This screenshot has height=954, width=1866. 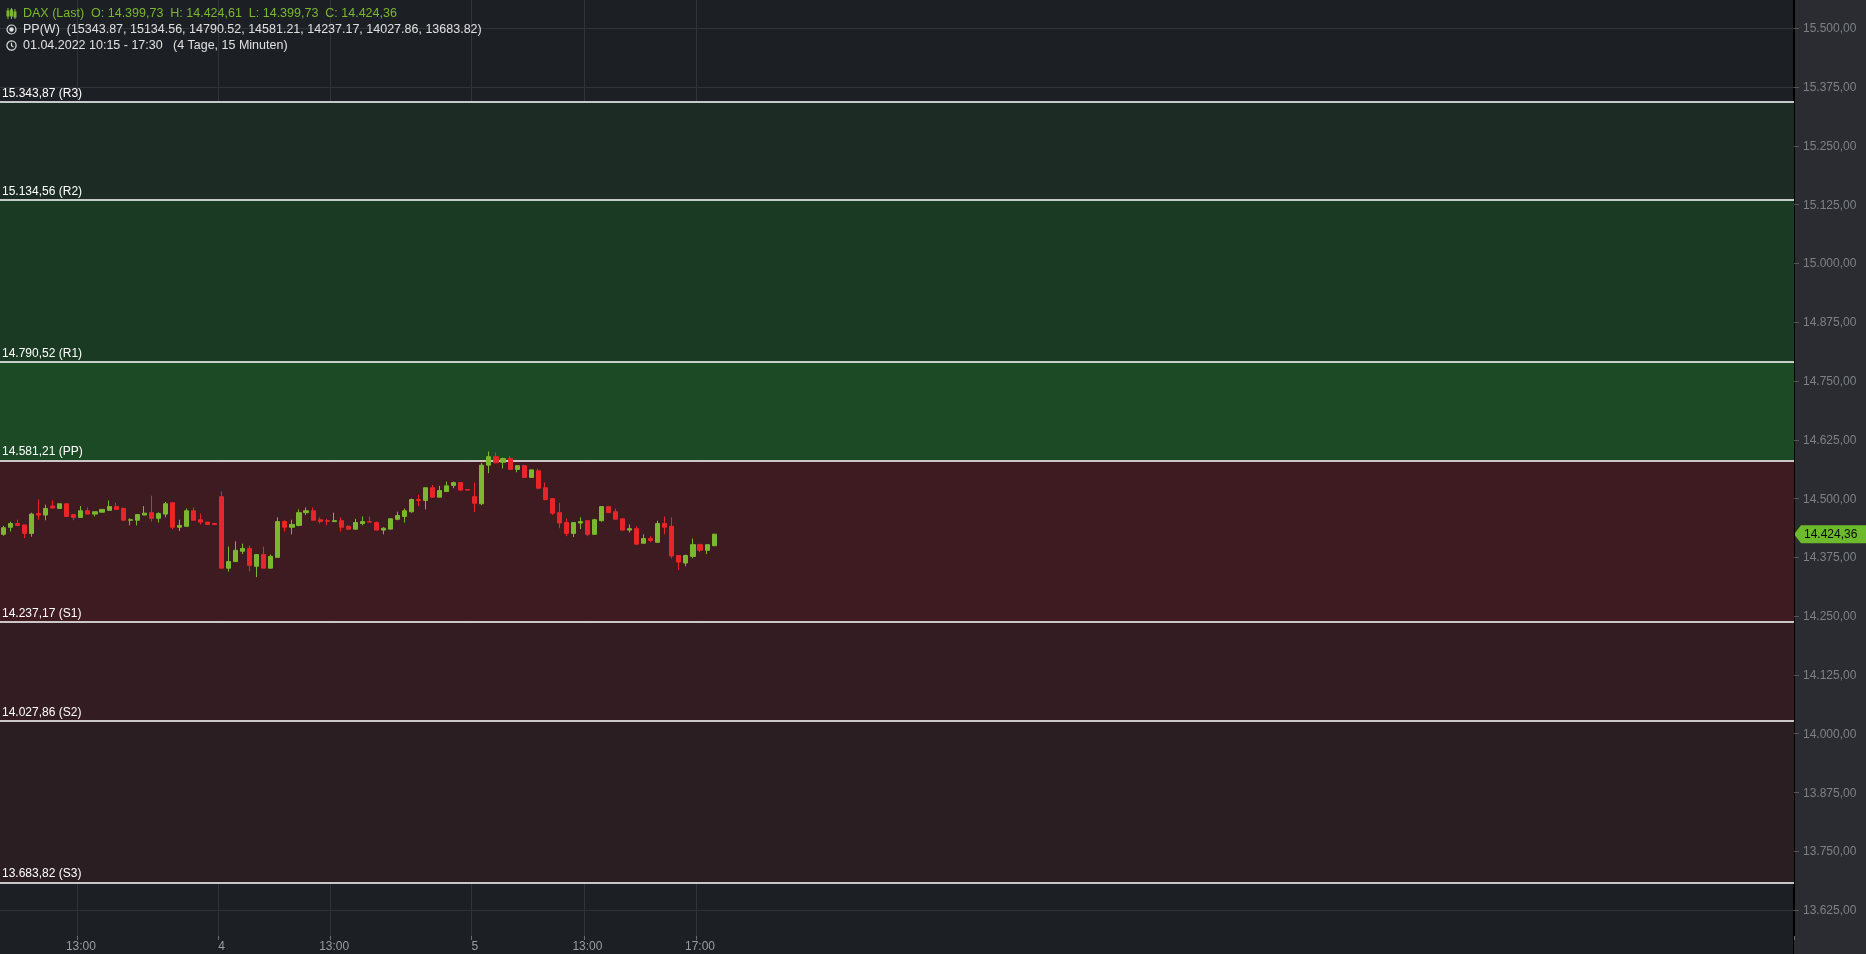 What do you see at coordinates (1830, 910) in the screenshot?
I see `y-tick-label: 13.625,00` at bounding box center [1830, 910].